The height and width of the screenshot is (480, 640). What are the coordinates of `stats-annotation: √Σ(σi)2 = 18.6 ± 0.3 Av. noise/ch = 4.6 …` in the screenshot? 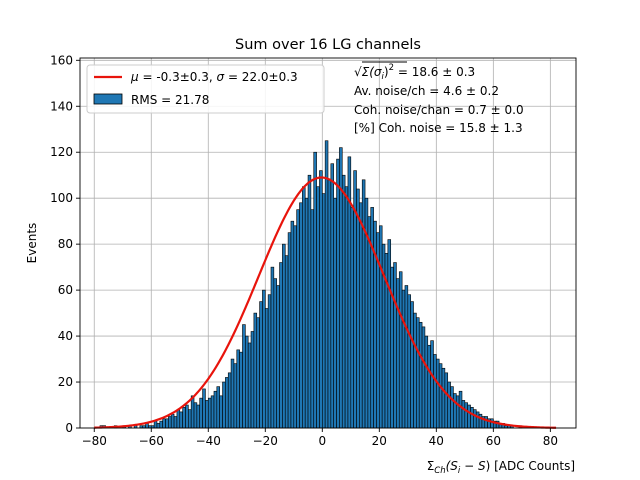 It's located at (439, 98).